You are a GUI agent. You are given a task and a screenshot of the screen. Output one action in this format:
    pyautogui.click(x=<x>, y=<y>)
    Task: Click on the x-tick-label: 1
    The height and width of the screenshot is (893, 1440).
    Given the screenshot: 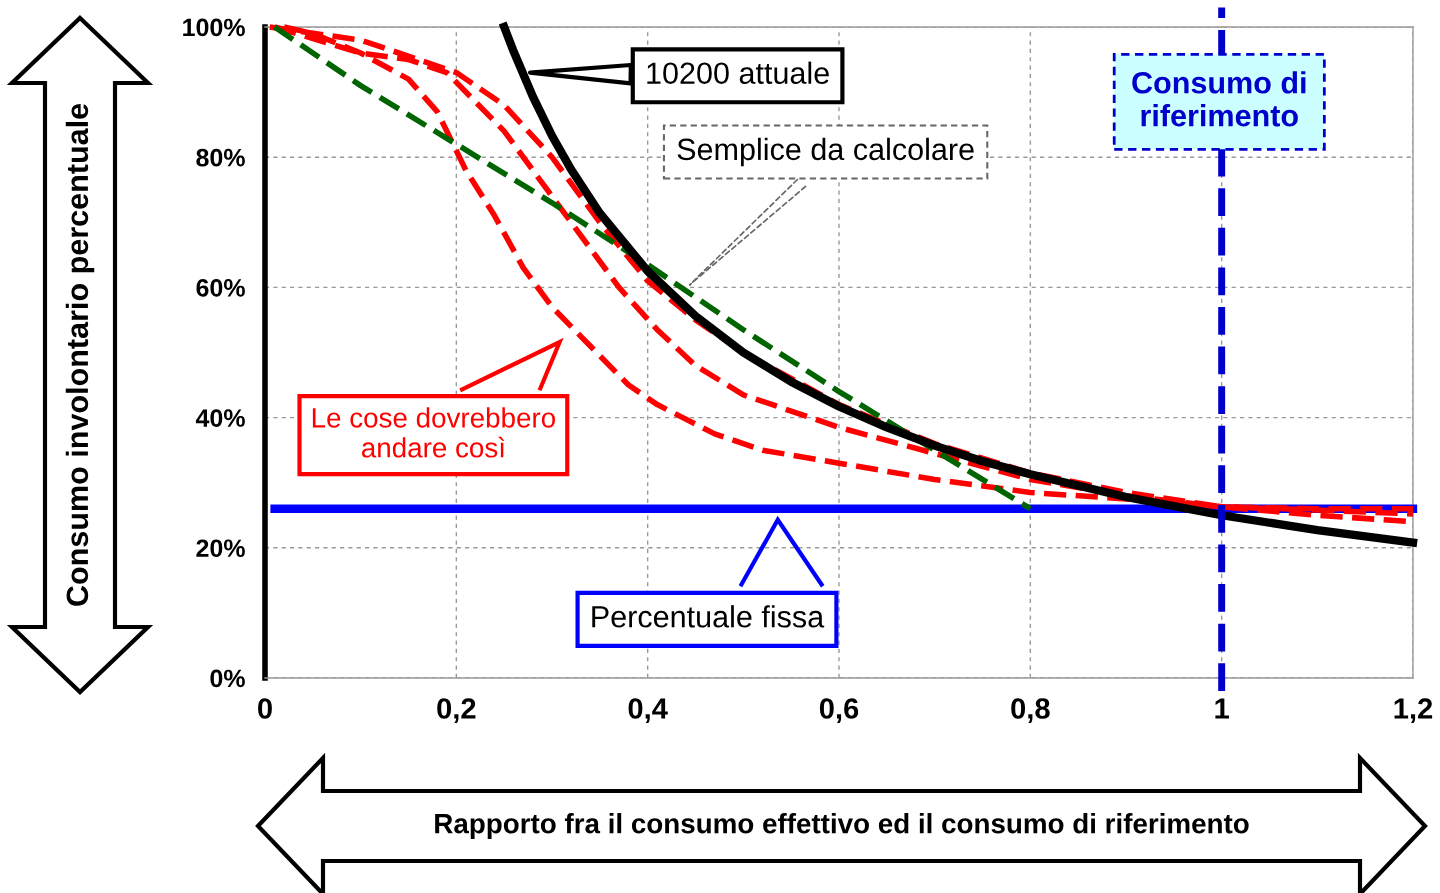 What is the action you would take?
    pyautogui.click(x=1222, y=708)
    